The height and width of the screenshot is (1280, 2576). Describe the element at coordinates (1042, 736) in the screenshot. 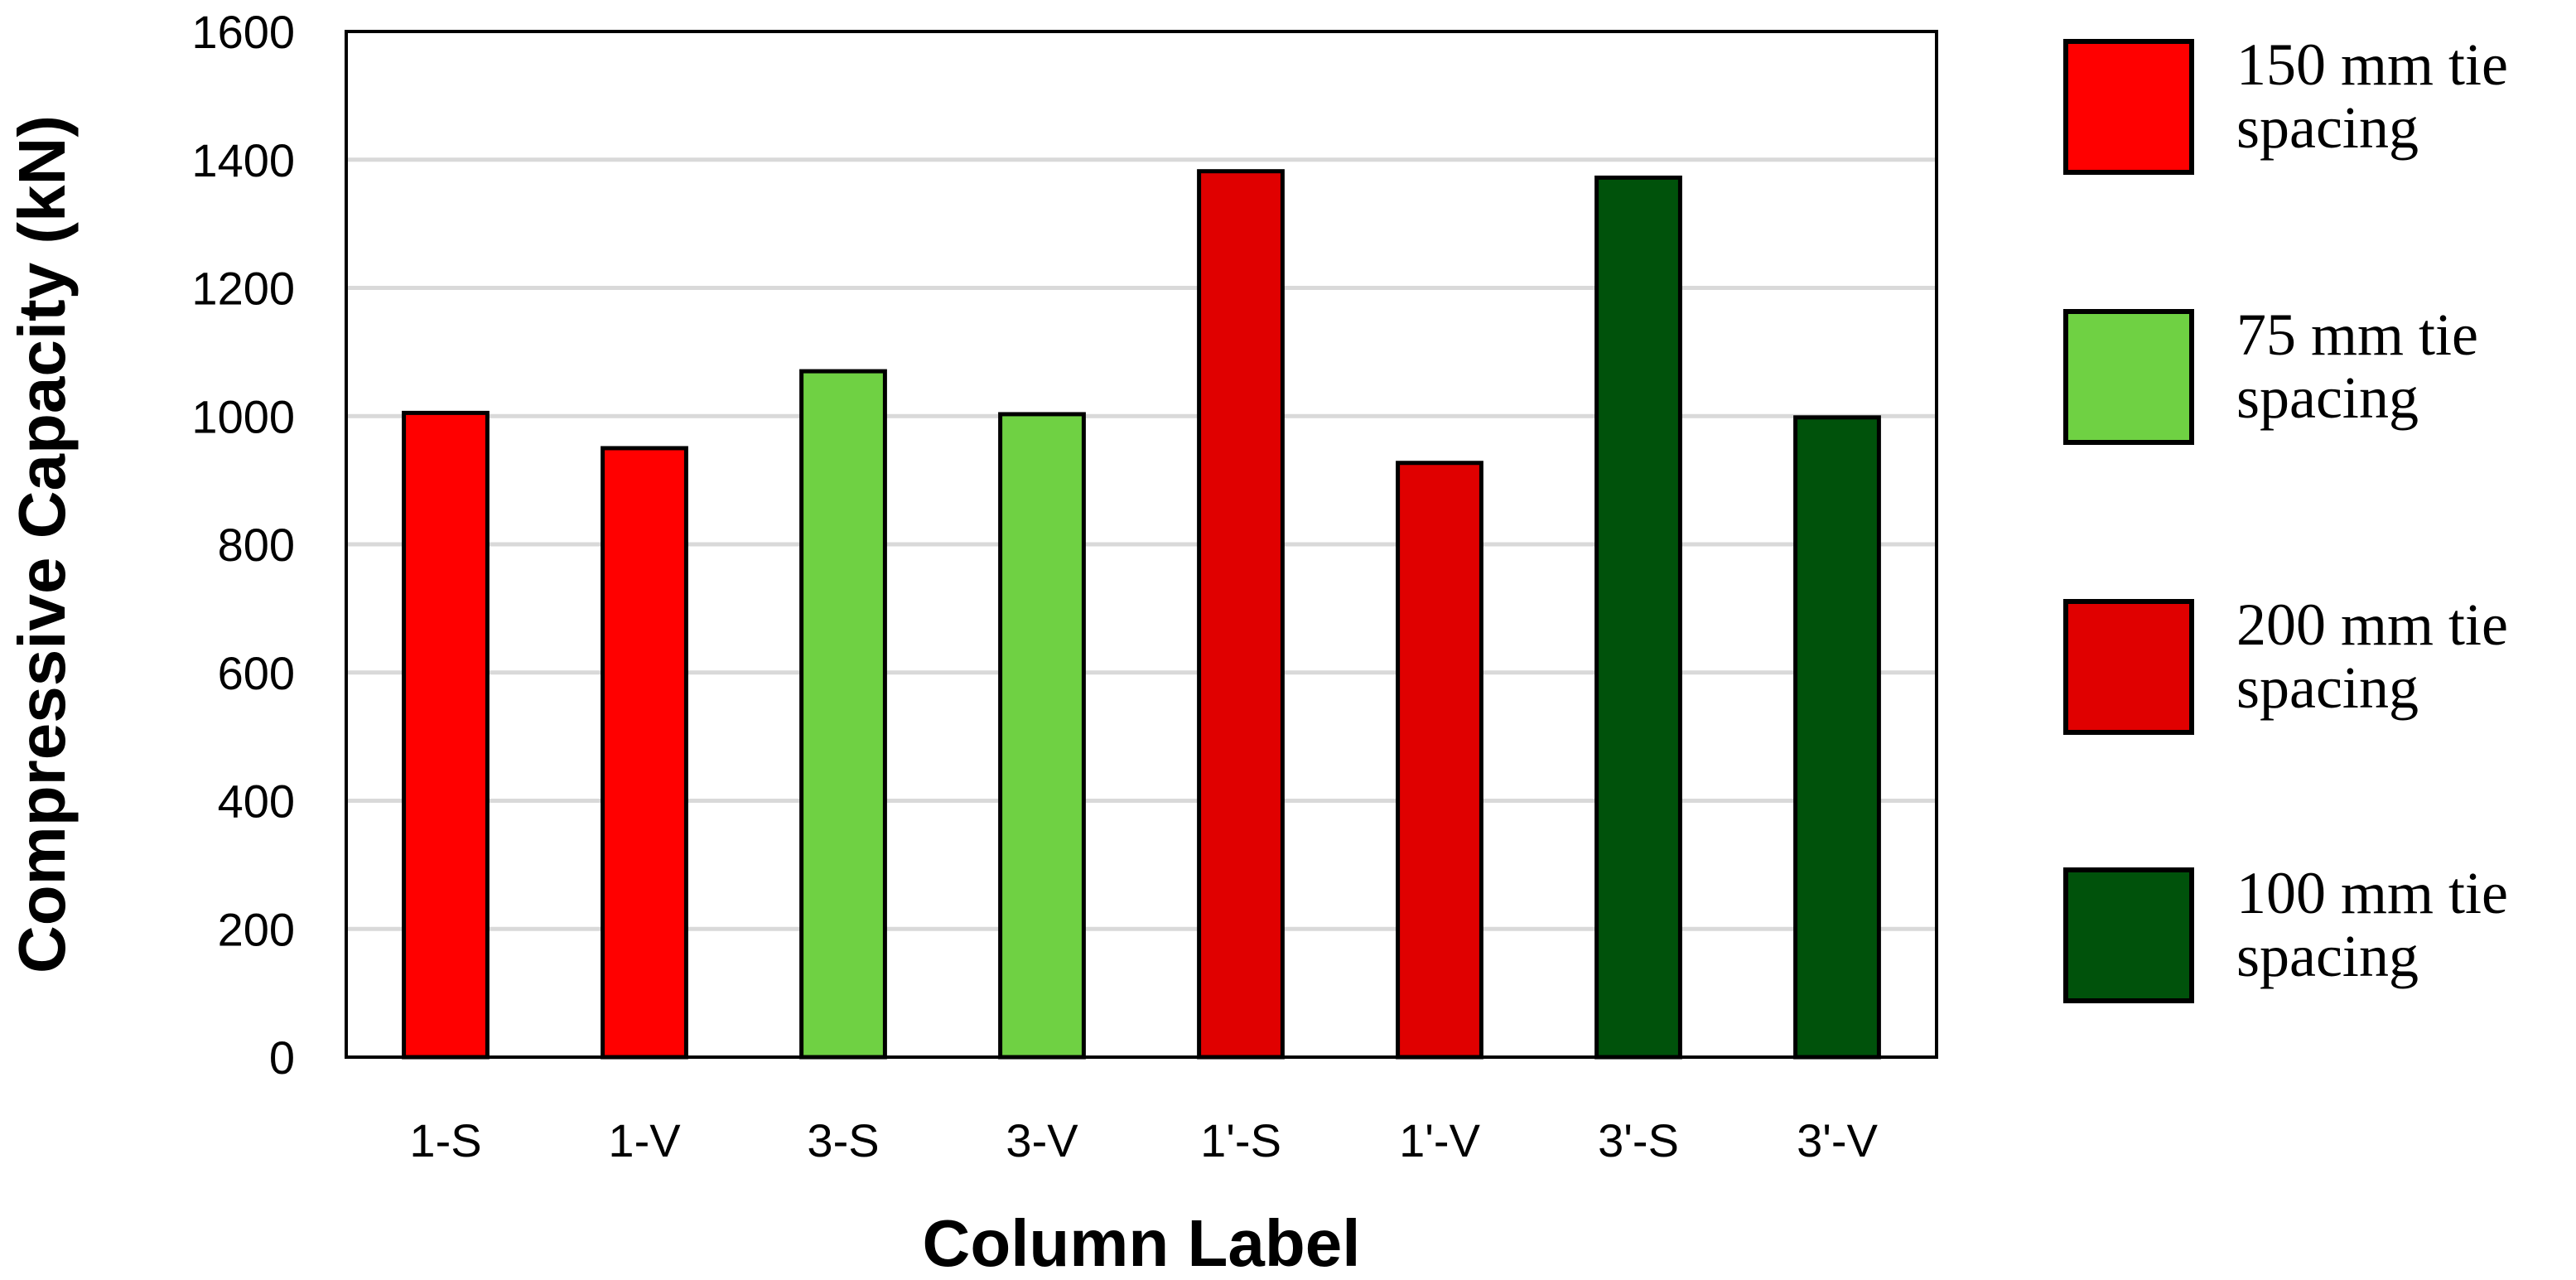

I see `bar-3-V` at that location.